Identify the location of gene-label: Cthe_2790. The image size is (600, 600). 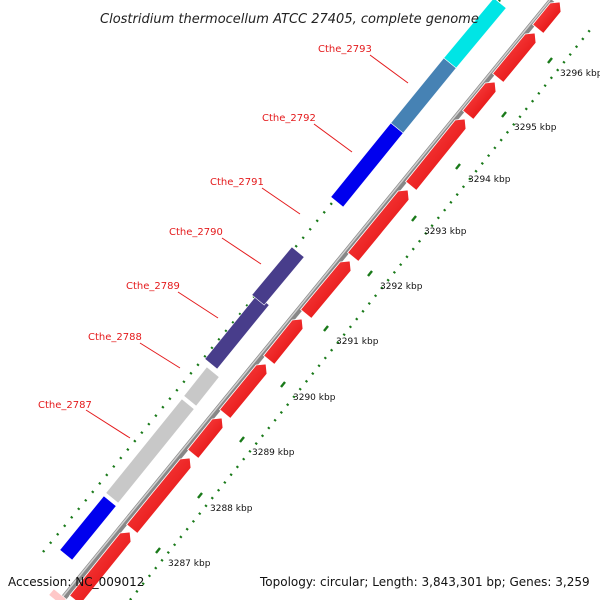
(196, 232).